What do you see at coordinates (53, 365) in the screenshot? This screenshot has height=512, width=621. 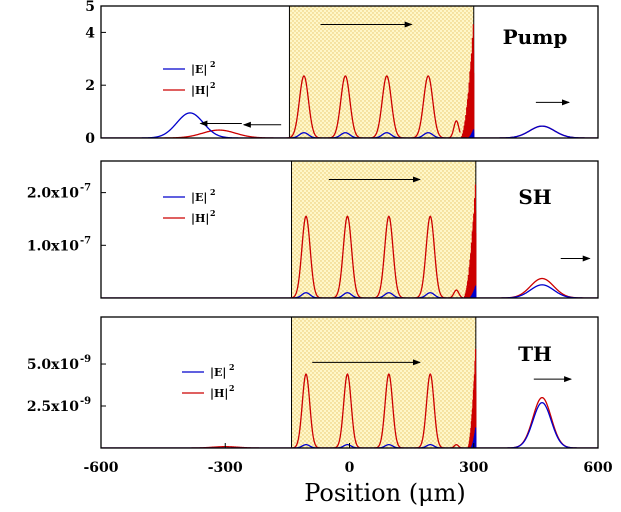 I see `y-tick-label: 5.0x10` at bounding box center [53, 365].